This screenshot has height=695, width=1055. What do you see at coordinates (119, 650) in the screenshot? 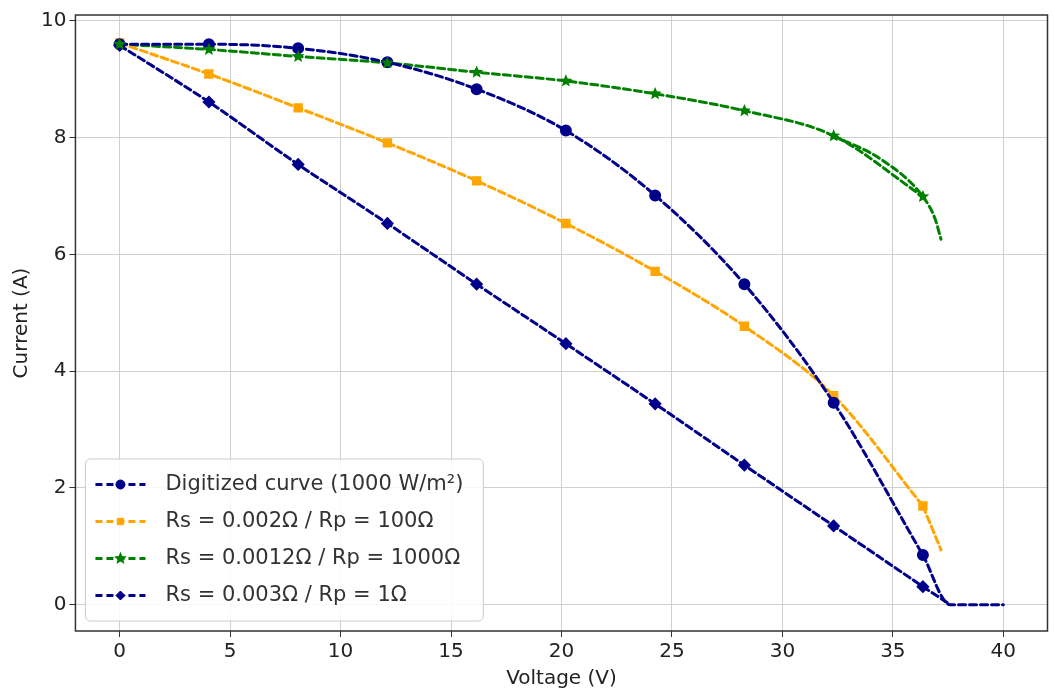
I see `x-tick-label: 0` at bounding box center [119, 650].